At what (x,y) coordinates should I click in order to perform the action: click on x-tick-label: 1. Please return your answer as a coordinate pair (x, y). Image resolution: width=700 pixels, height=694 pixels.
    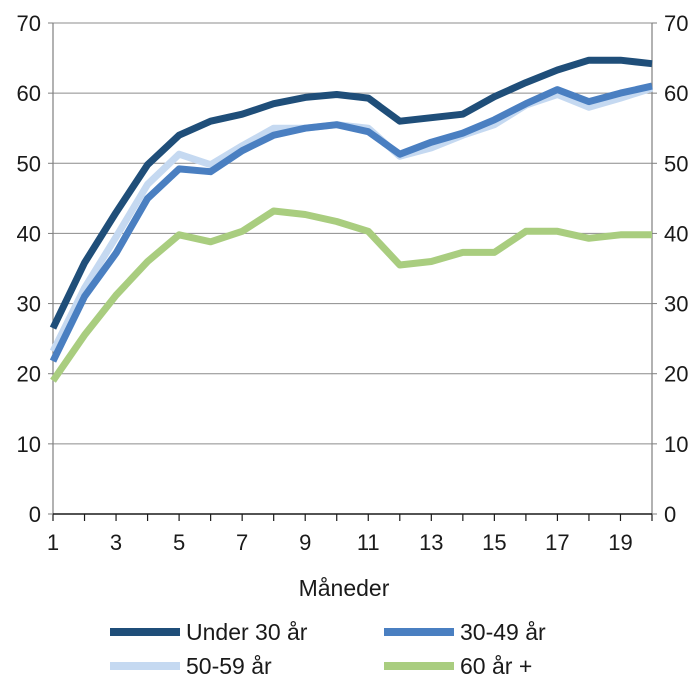
    Looking at the image, I should click on (53, 542).